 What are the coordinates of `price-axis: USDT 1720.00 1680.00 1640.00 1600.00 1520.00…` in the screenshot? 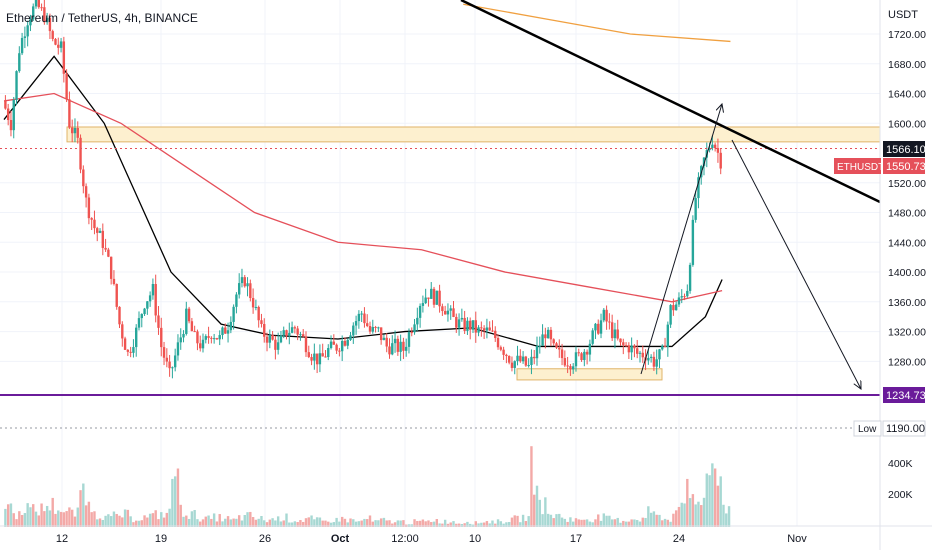 It's located at (907, 188).